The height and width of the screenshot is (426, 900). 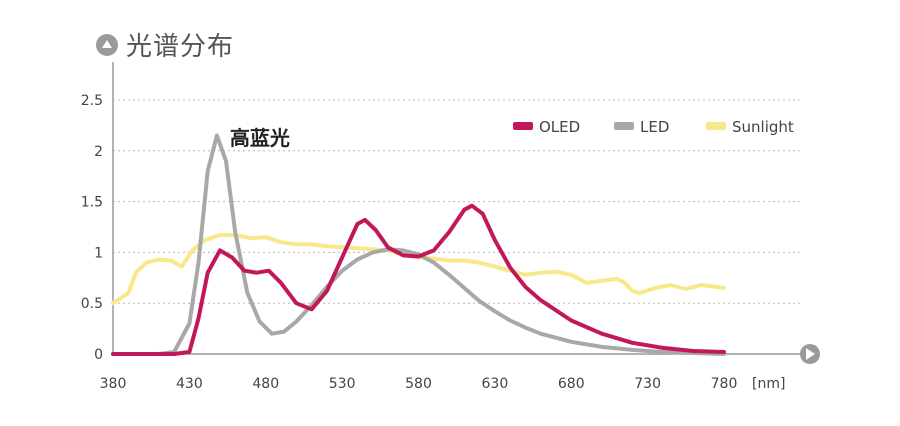 I want to click on x-tick-label: 380, so click(x=113, y=384).